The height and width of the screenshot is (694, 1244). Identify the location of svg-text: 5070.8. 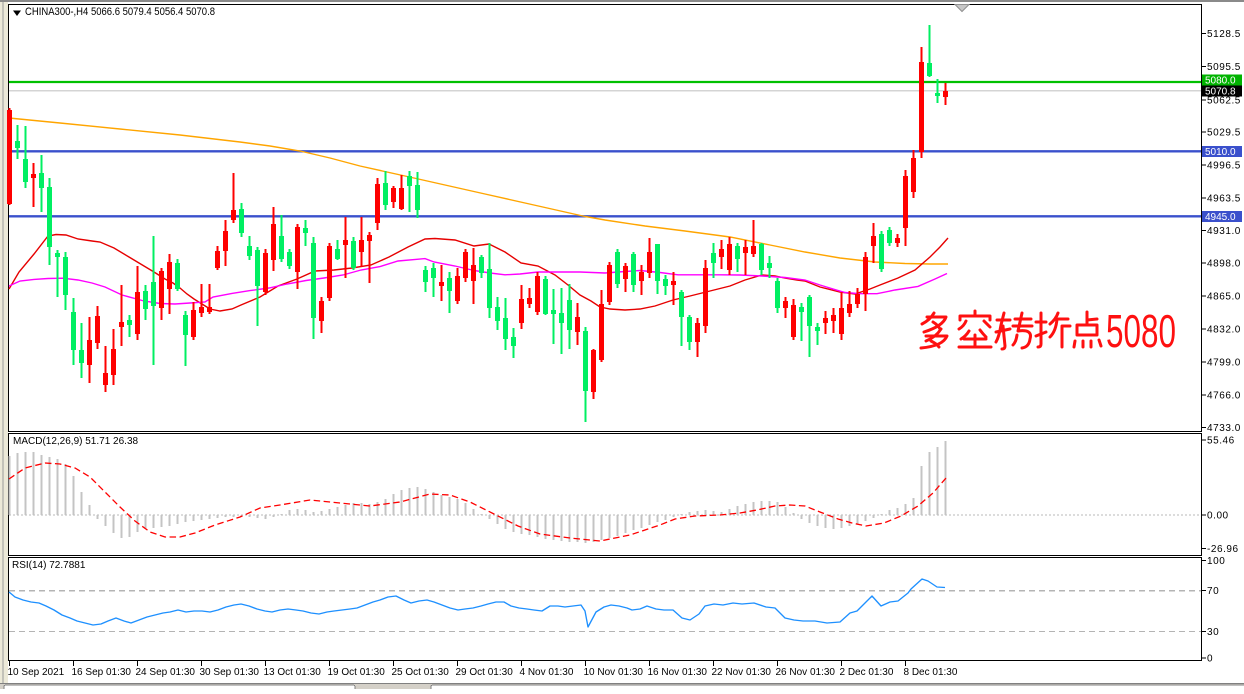
(1220, 91).